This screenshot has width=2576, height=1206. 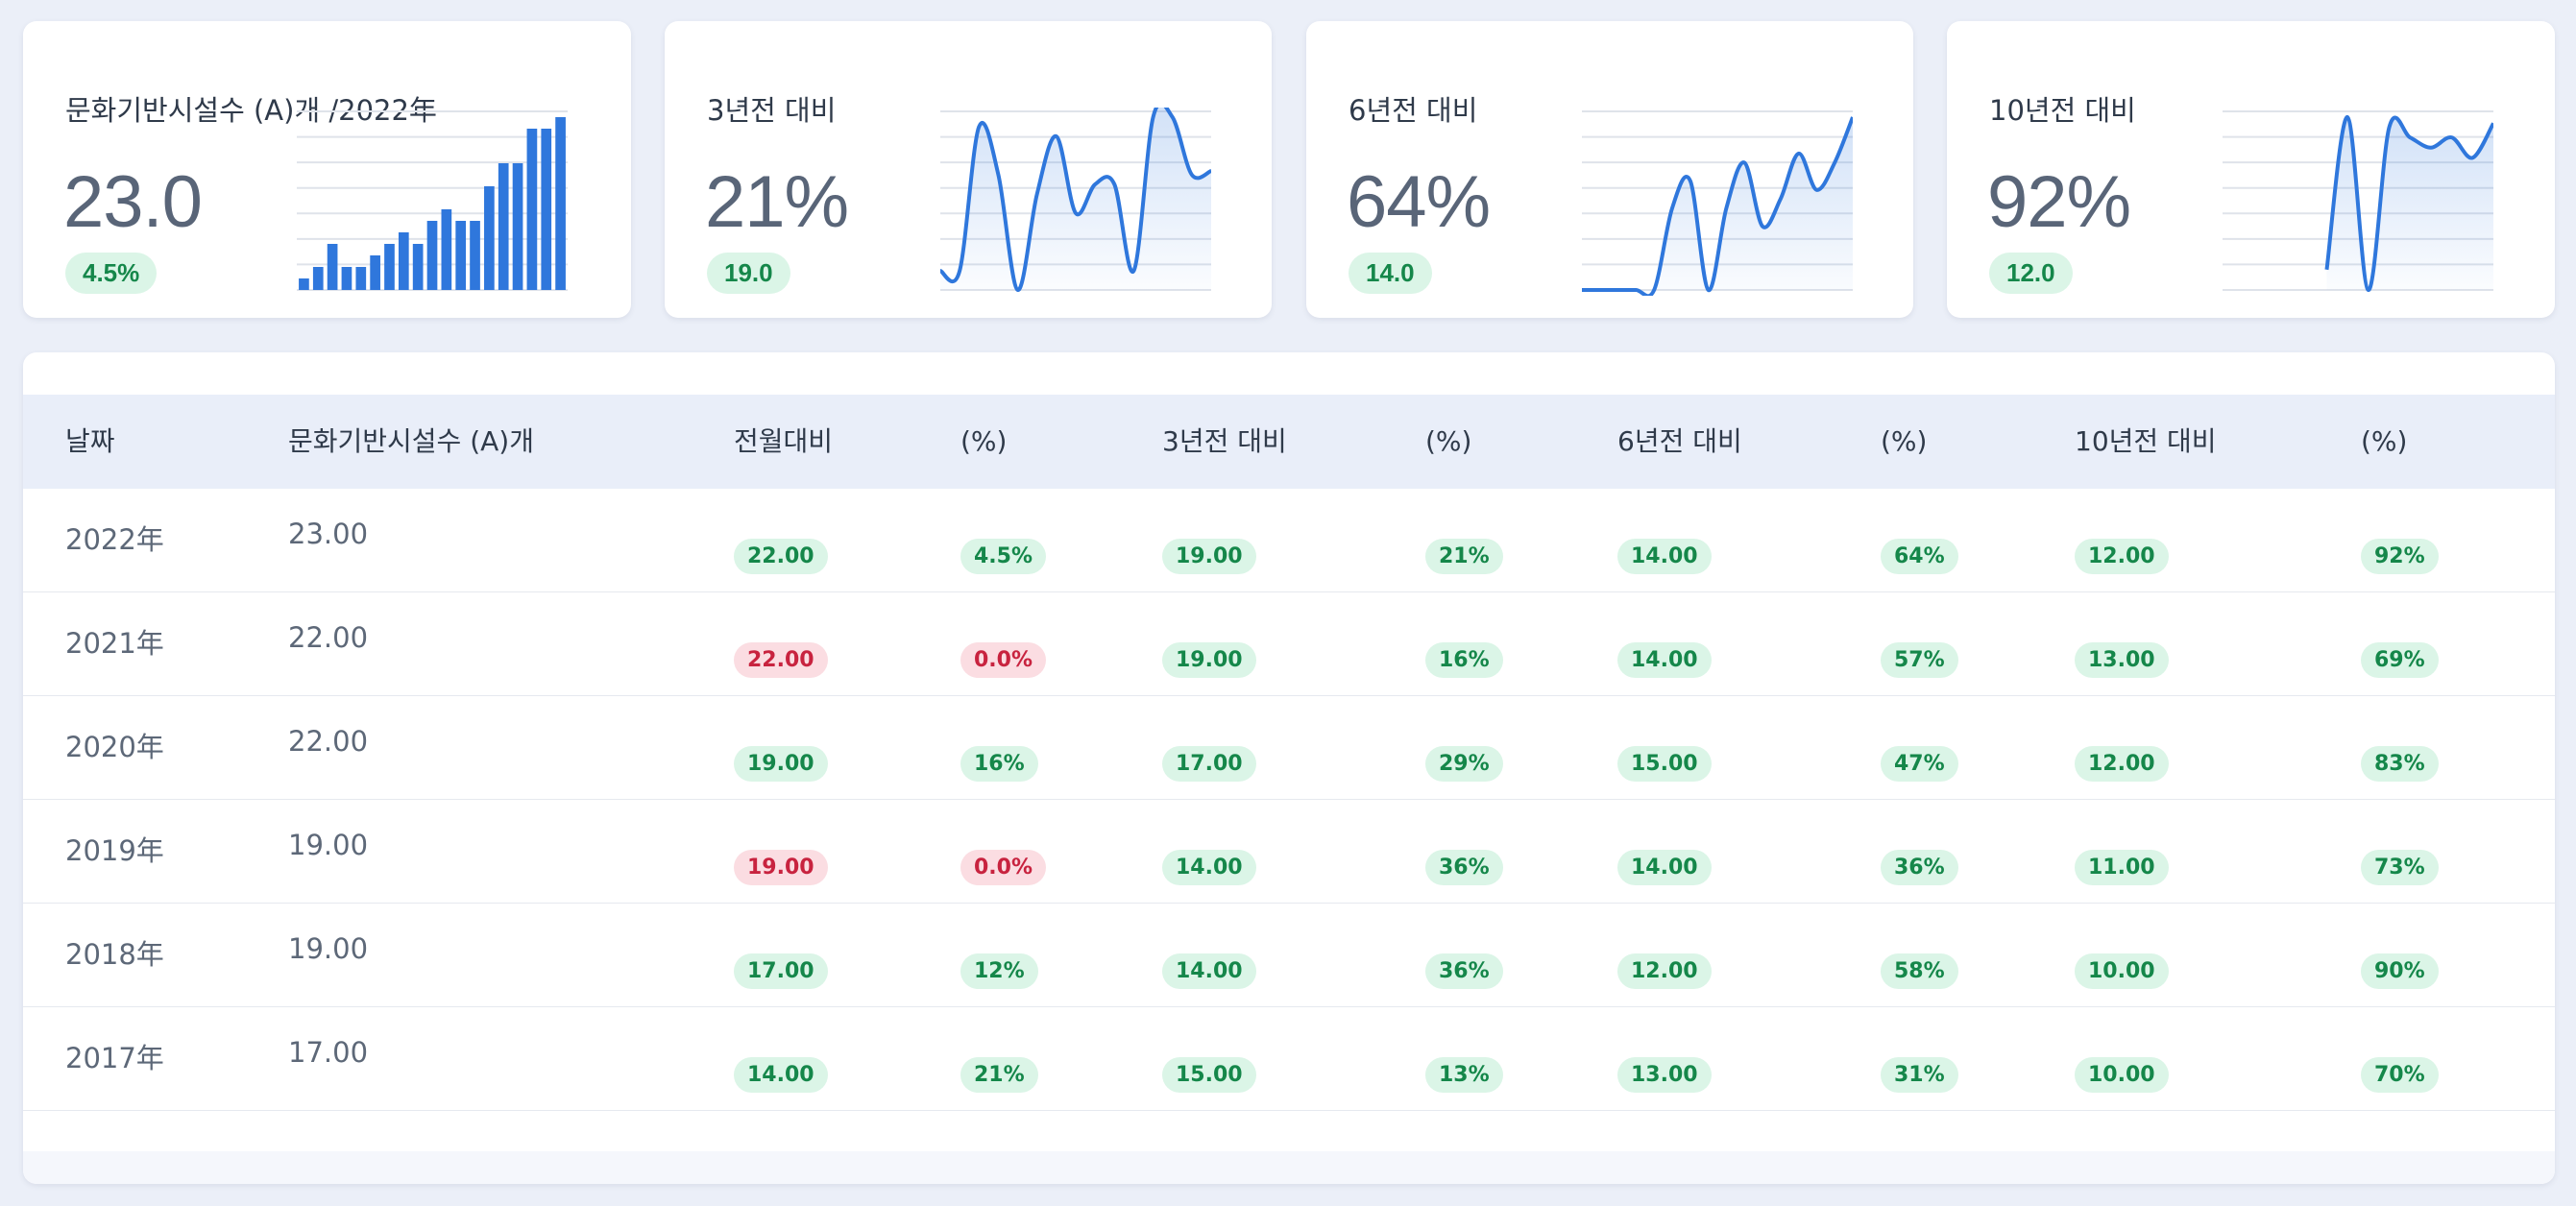 What do you see at coordinates (2400, 867) in the screenshot?
I see `change-badge: 73%` at bounding box center [2400, 867].